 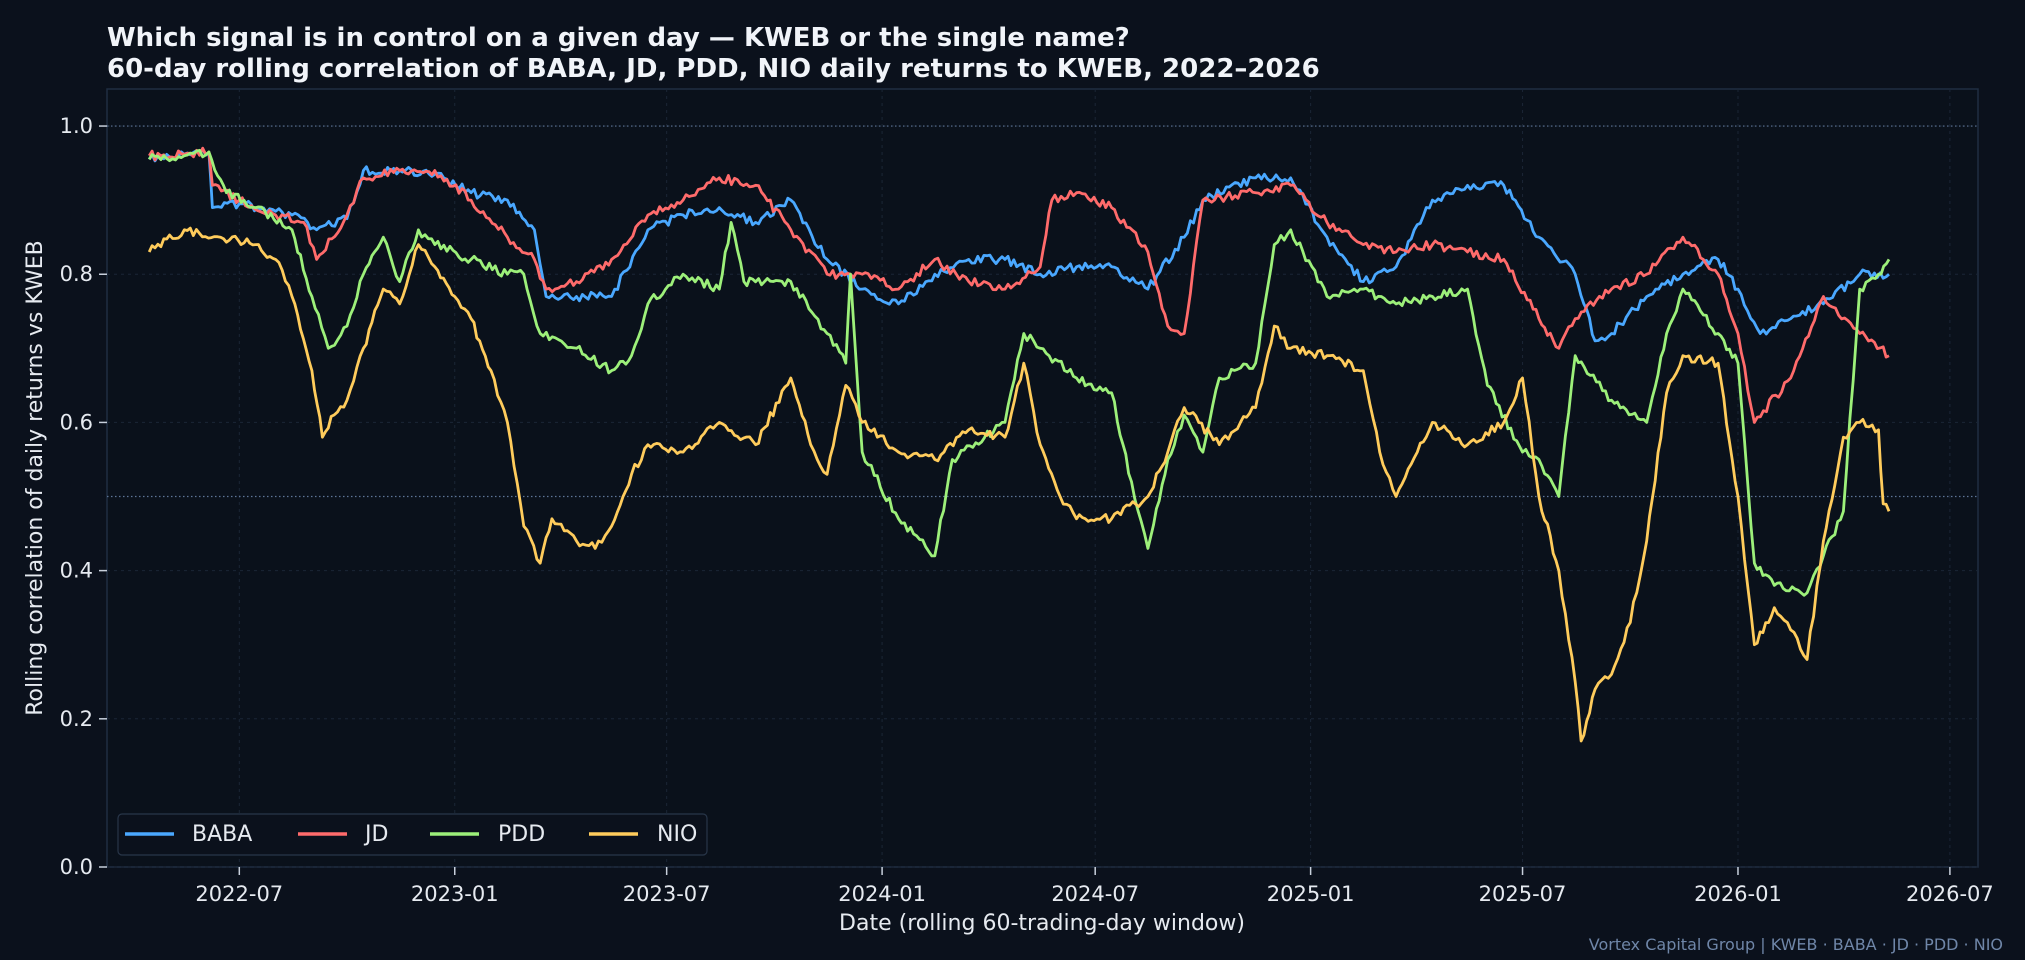 What do you see at coordinates (76, 867) in the screenshot?
I see `y-tick-label: 0.0` at bounding box center [76, 867].